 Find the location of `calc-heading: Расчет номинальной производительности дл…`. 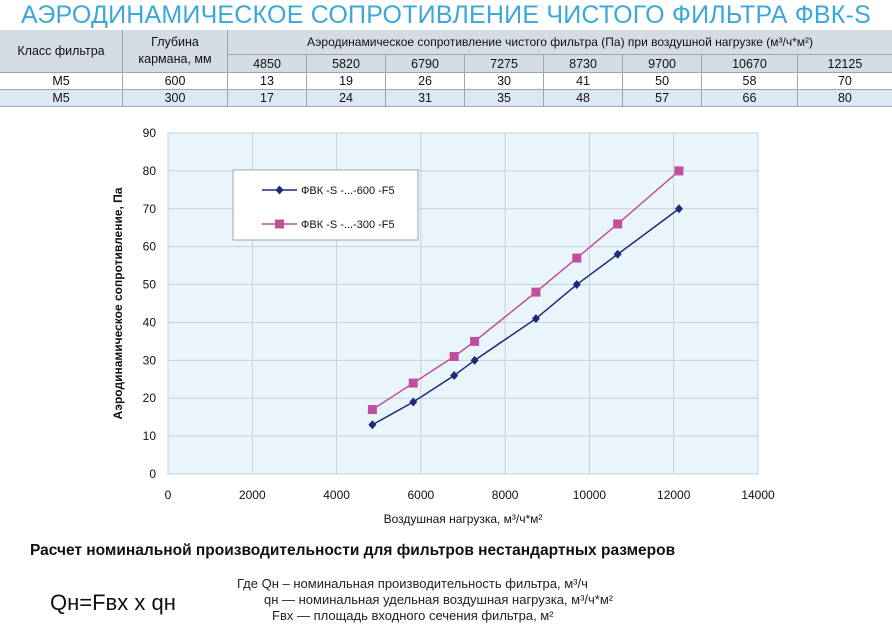

calc-heading: Расчет номинальной производительности дл… is located at coordinates (353, 550).